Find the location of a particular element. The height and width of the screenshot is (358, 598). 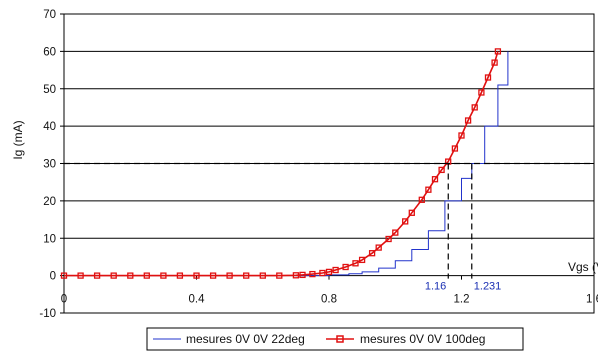

y-tick-label: -10 is located at coordinates (47, 314).